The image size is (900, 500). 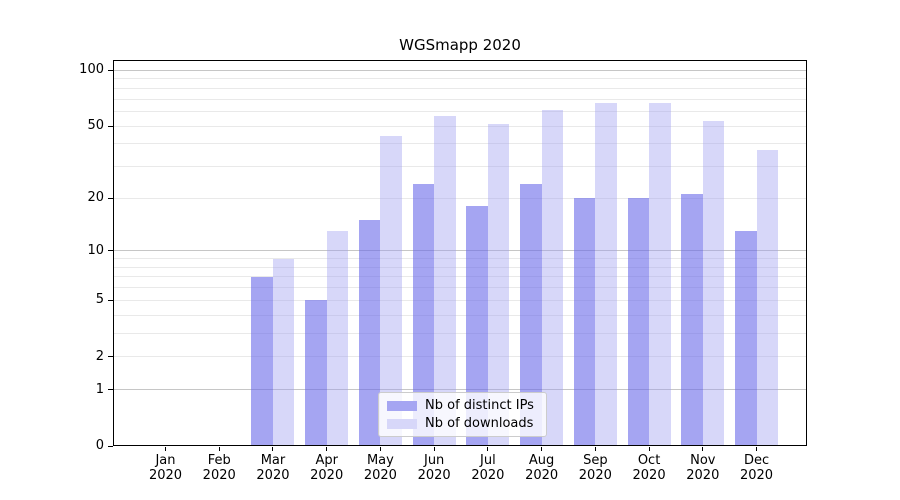 What do you see at coordinates (402, 405) in the screenshot?
I see `legend-swatch-distinct-ips` at bounding box center [402, 405].